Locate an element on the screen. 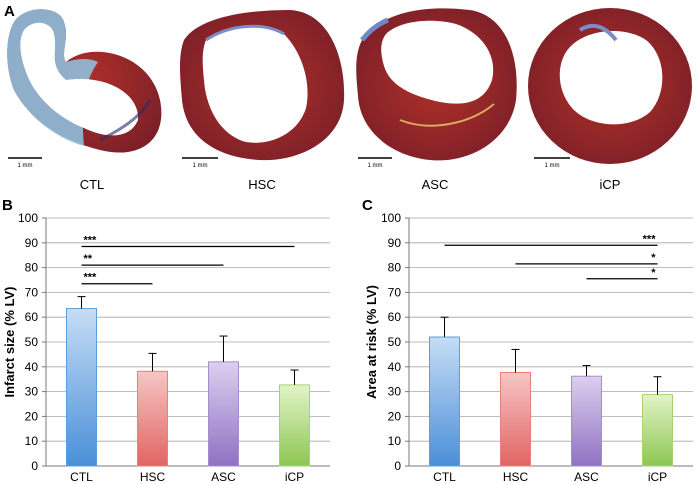  scale-bar-icp: 1 mm is located at coordinates (552, 163).